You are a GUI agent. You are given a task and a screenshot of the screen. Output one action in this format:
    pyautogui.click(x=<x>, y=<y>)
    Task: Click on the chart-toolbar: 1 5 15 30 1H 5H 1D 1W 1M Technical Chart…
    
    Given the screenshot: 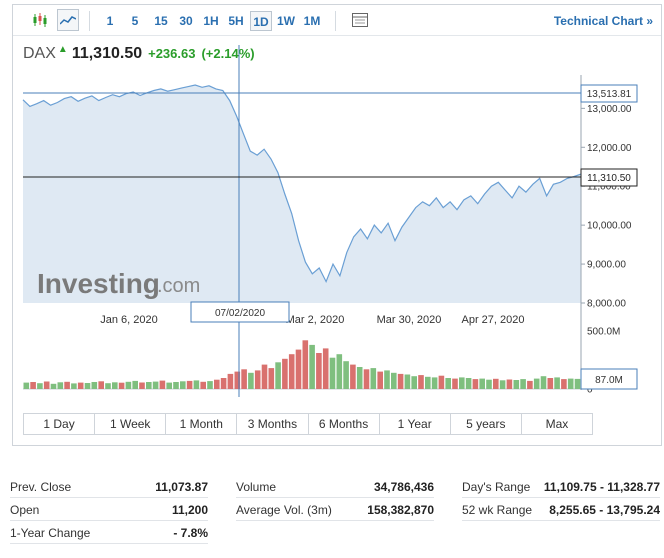 What is the action you would take?
    pyautogui.click(x=337, y=20)
    